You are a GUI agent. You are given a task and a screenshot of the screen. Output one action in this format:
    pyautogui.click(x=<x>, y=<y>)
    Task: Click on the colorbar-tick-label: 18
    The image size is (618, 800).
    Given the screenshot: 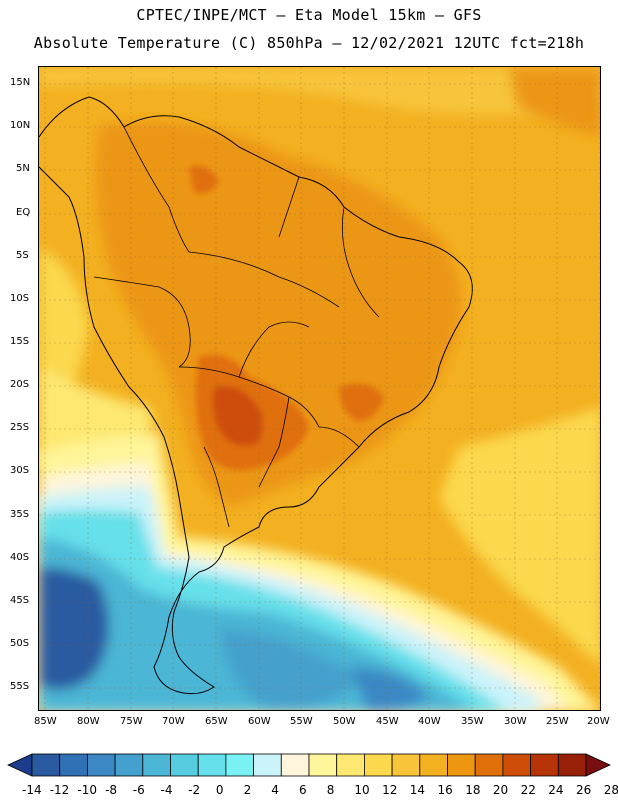 What is the action you would take?
    pyautogui.click(x=473, y=790)
    